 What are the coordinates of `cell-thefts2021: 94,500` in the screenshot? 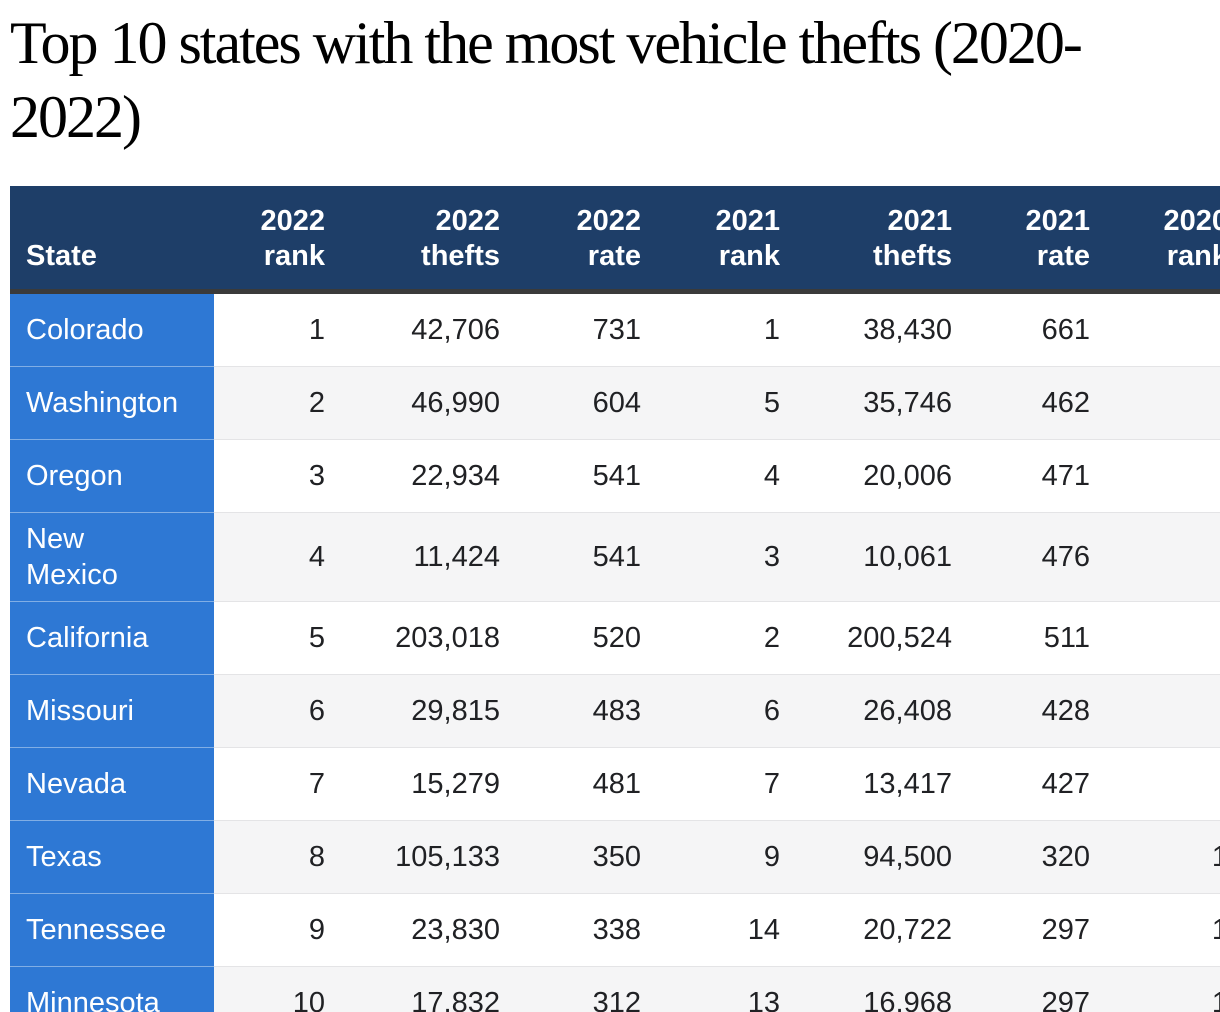 It's located at (886, 857).